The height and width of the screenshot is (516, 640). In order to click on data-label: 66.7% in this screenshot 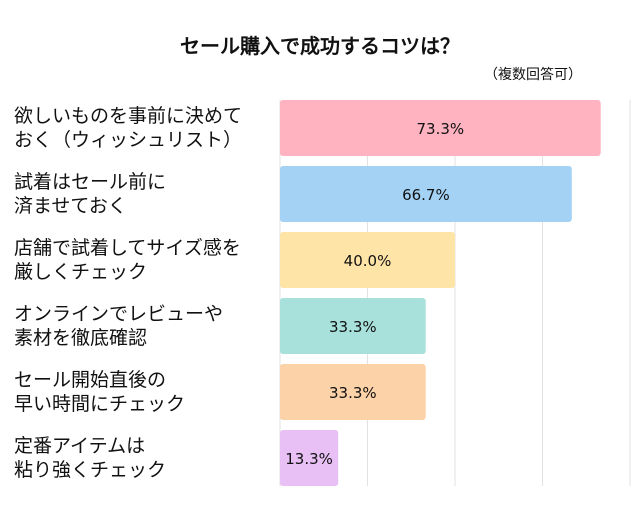, I will do `click(426, 195)`.